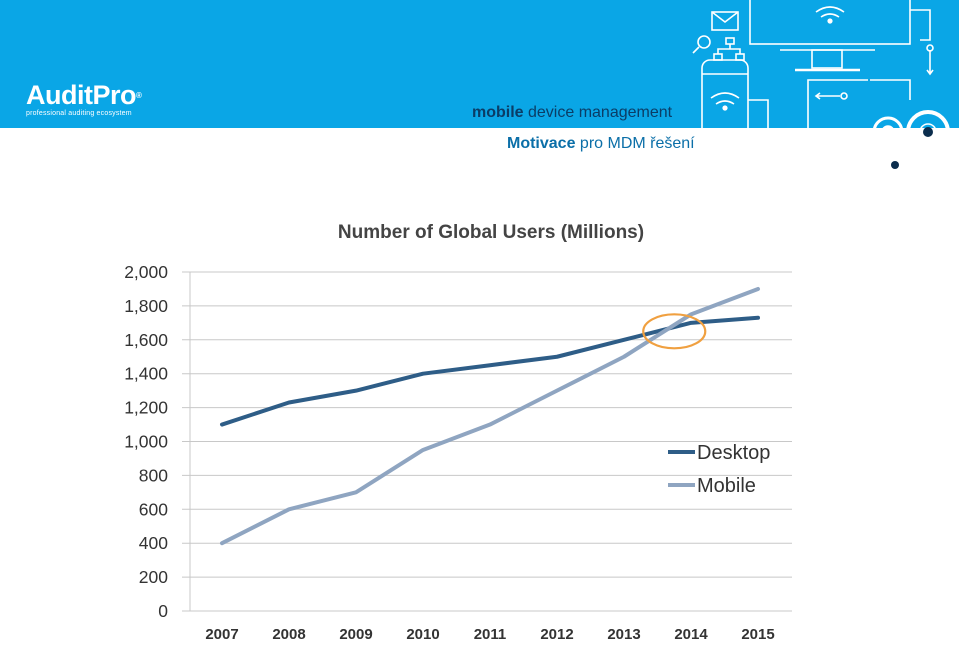 This screenshot has height=645, width=959. What do you see at coordinates (490, 371) in the screenshot?
I see `series-line-desktop` at bounding box center [490, 371].